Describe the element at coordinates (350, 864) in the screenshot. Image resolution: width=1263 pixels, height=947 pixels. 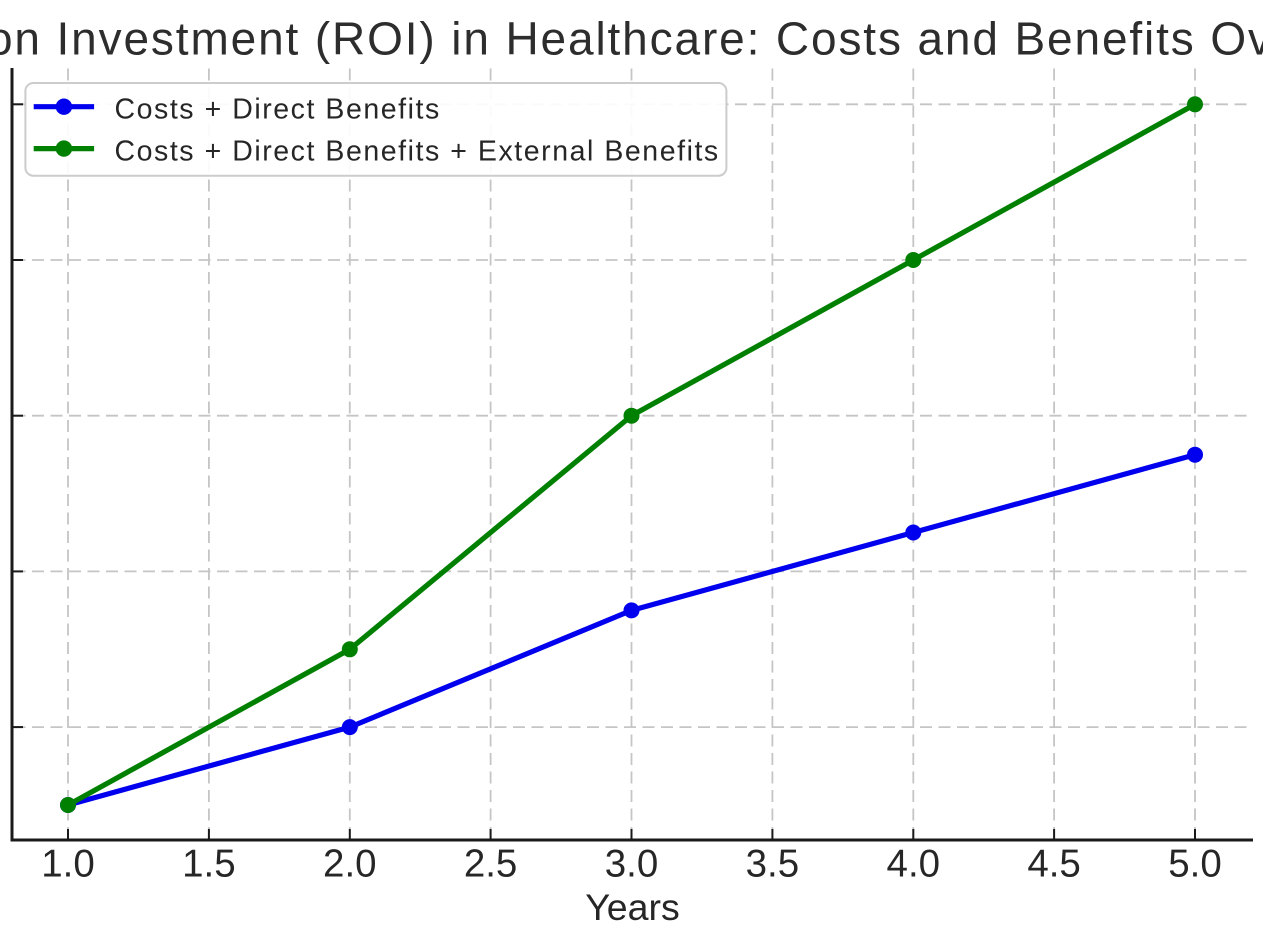
I see `svg-text: 2.0` at that location.